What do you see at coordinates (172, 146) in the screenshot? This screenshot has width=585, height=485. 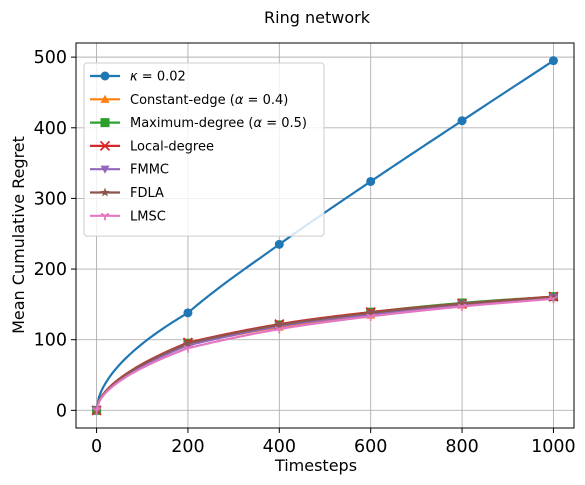 I see `legend-label: Local-degree` at bounding box center [172, 146].